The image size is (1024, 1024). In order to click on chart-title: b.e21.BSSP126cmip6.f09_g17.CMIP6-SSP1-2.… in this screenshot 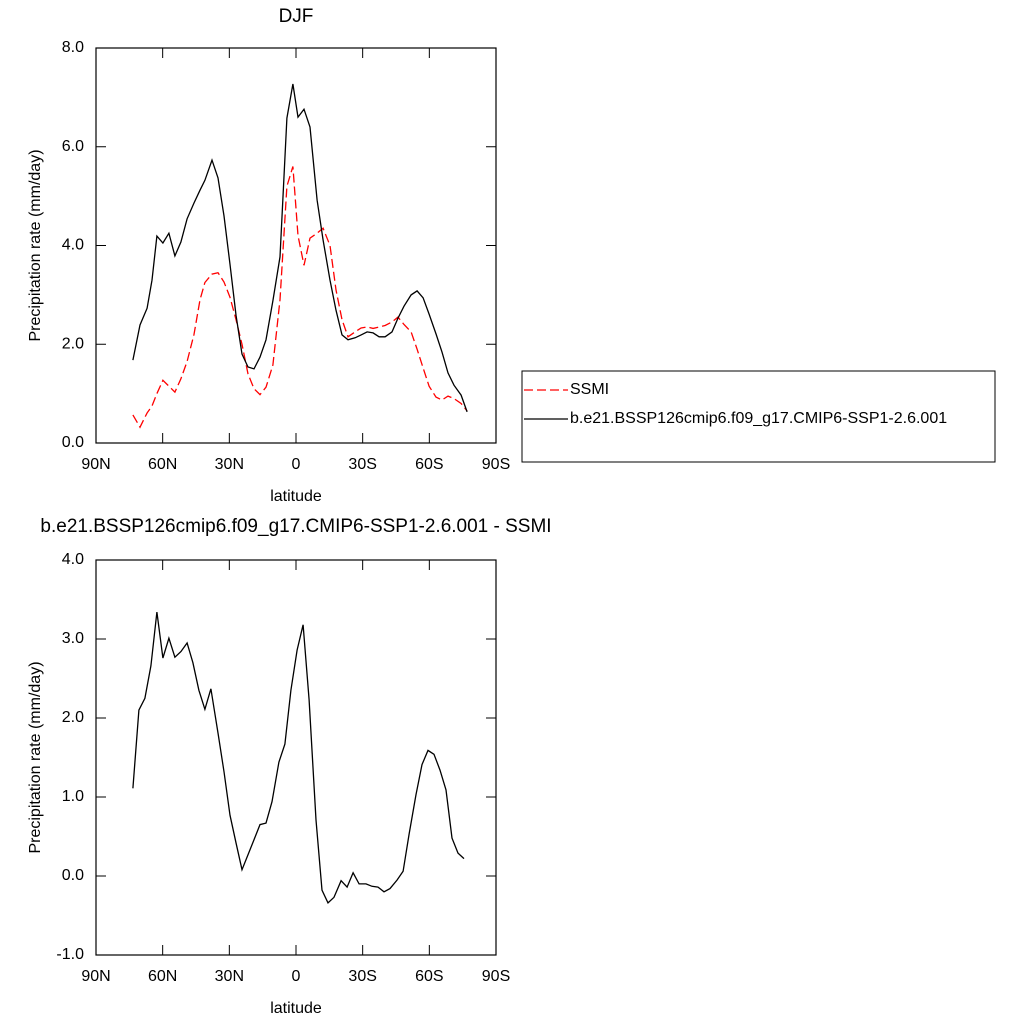, I will do `click(295, 526)`.